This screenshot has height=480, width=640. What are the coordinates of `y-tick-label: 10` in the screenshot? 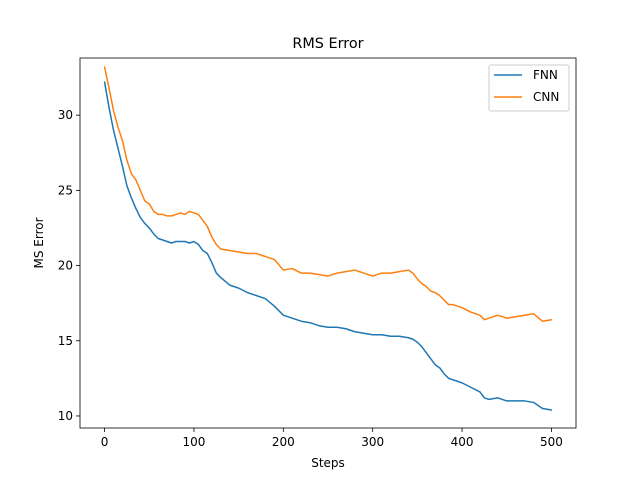 It's located at (65, 416).